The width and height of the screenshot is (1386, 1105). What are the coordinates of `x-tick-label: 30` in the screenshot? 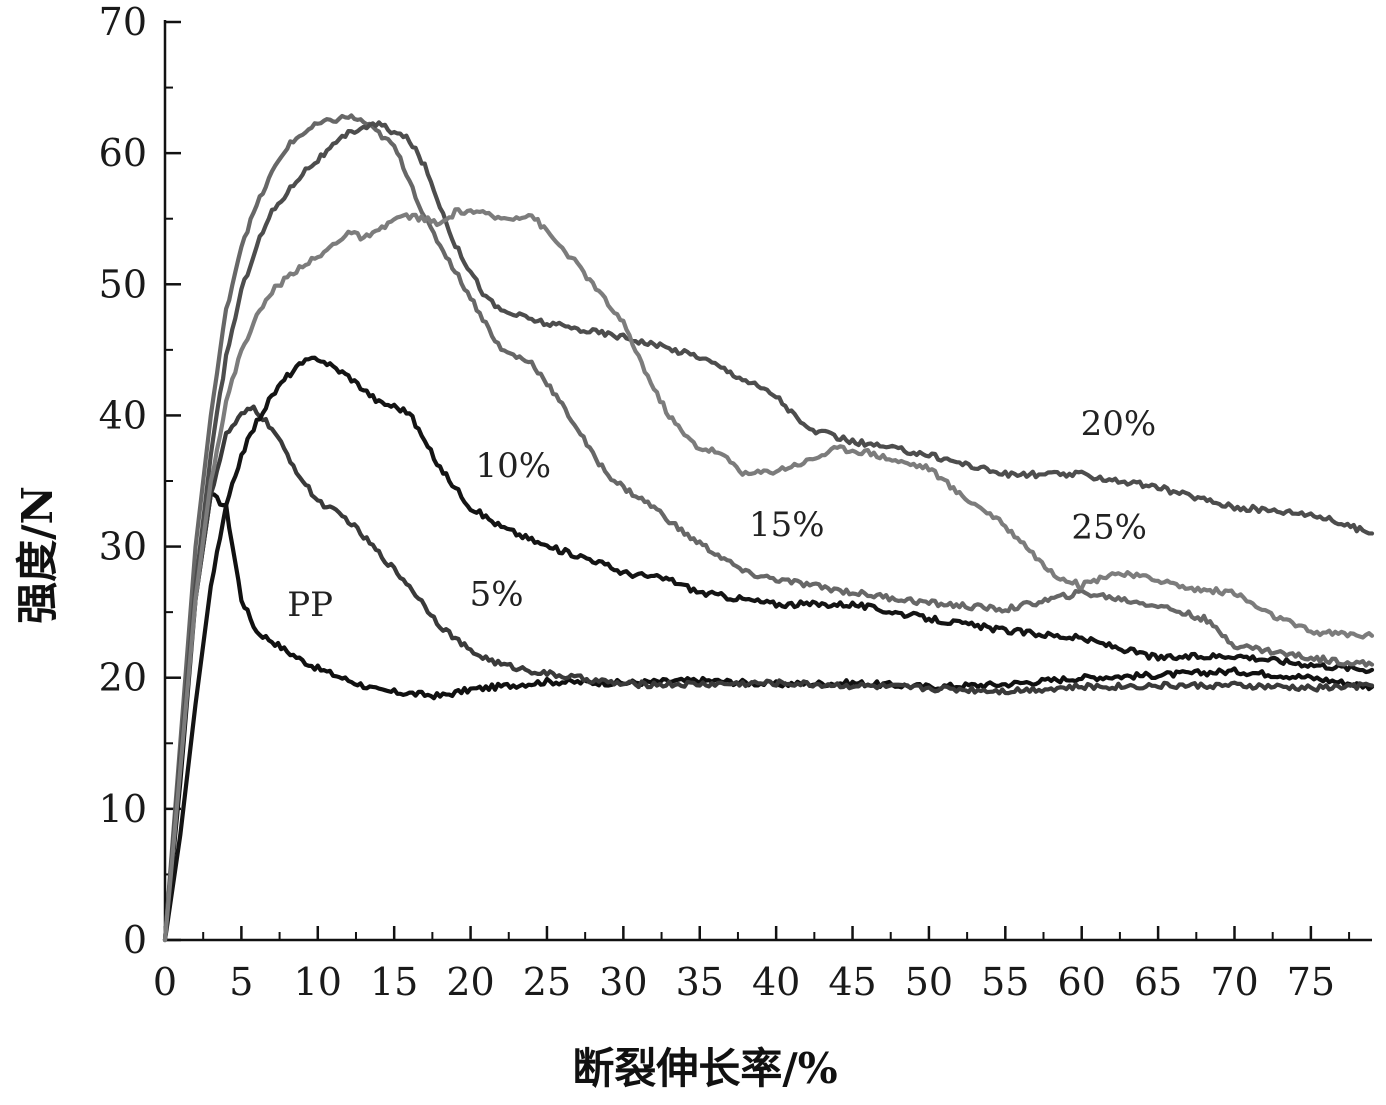 It's located at (623, 982).